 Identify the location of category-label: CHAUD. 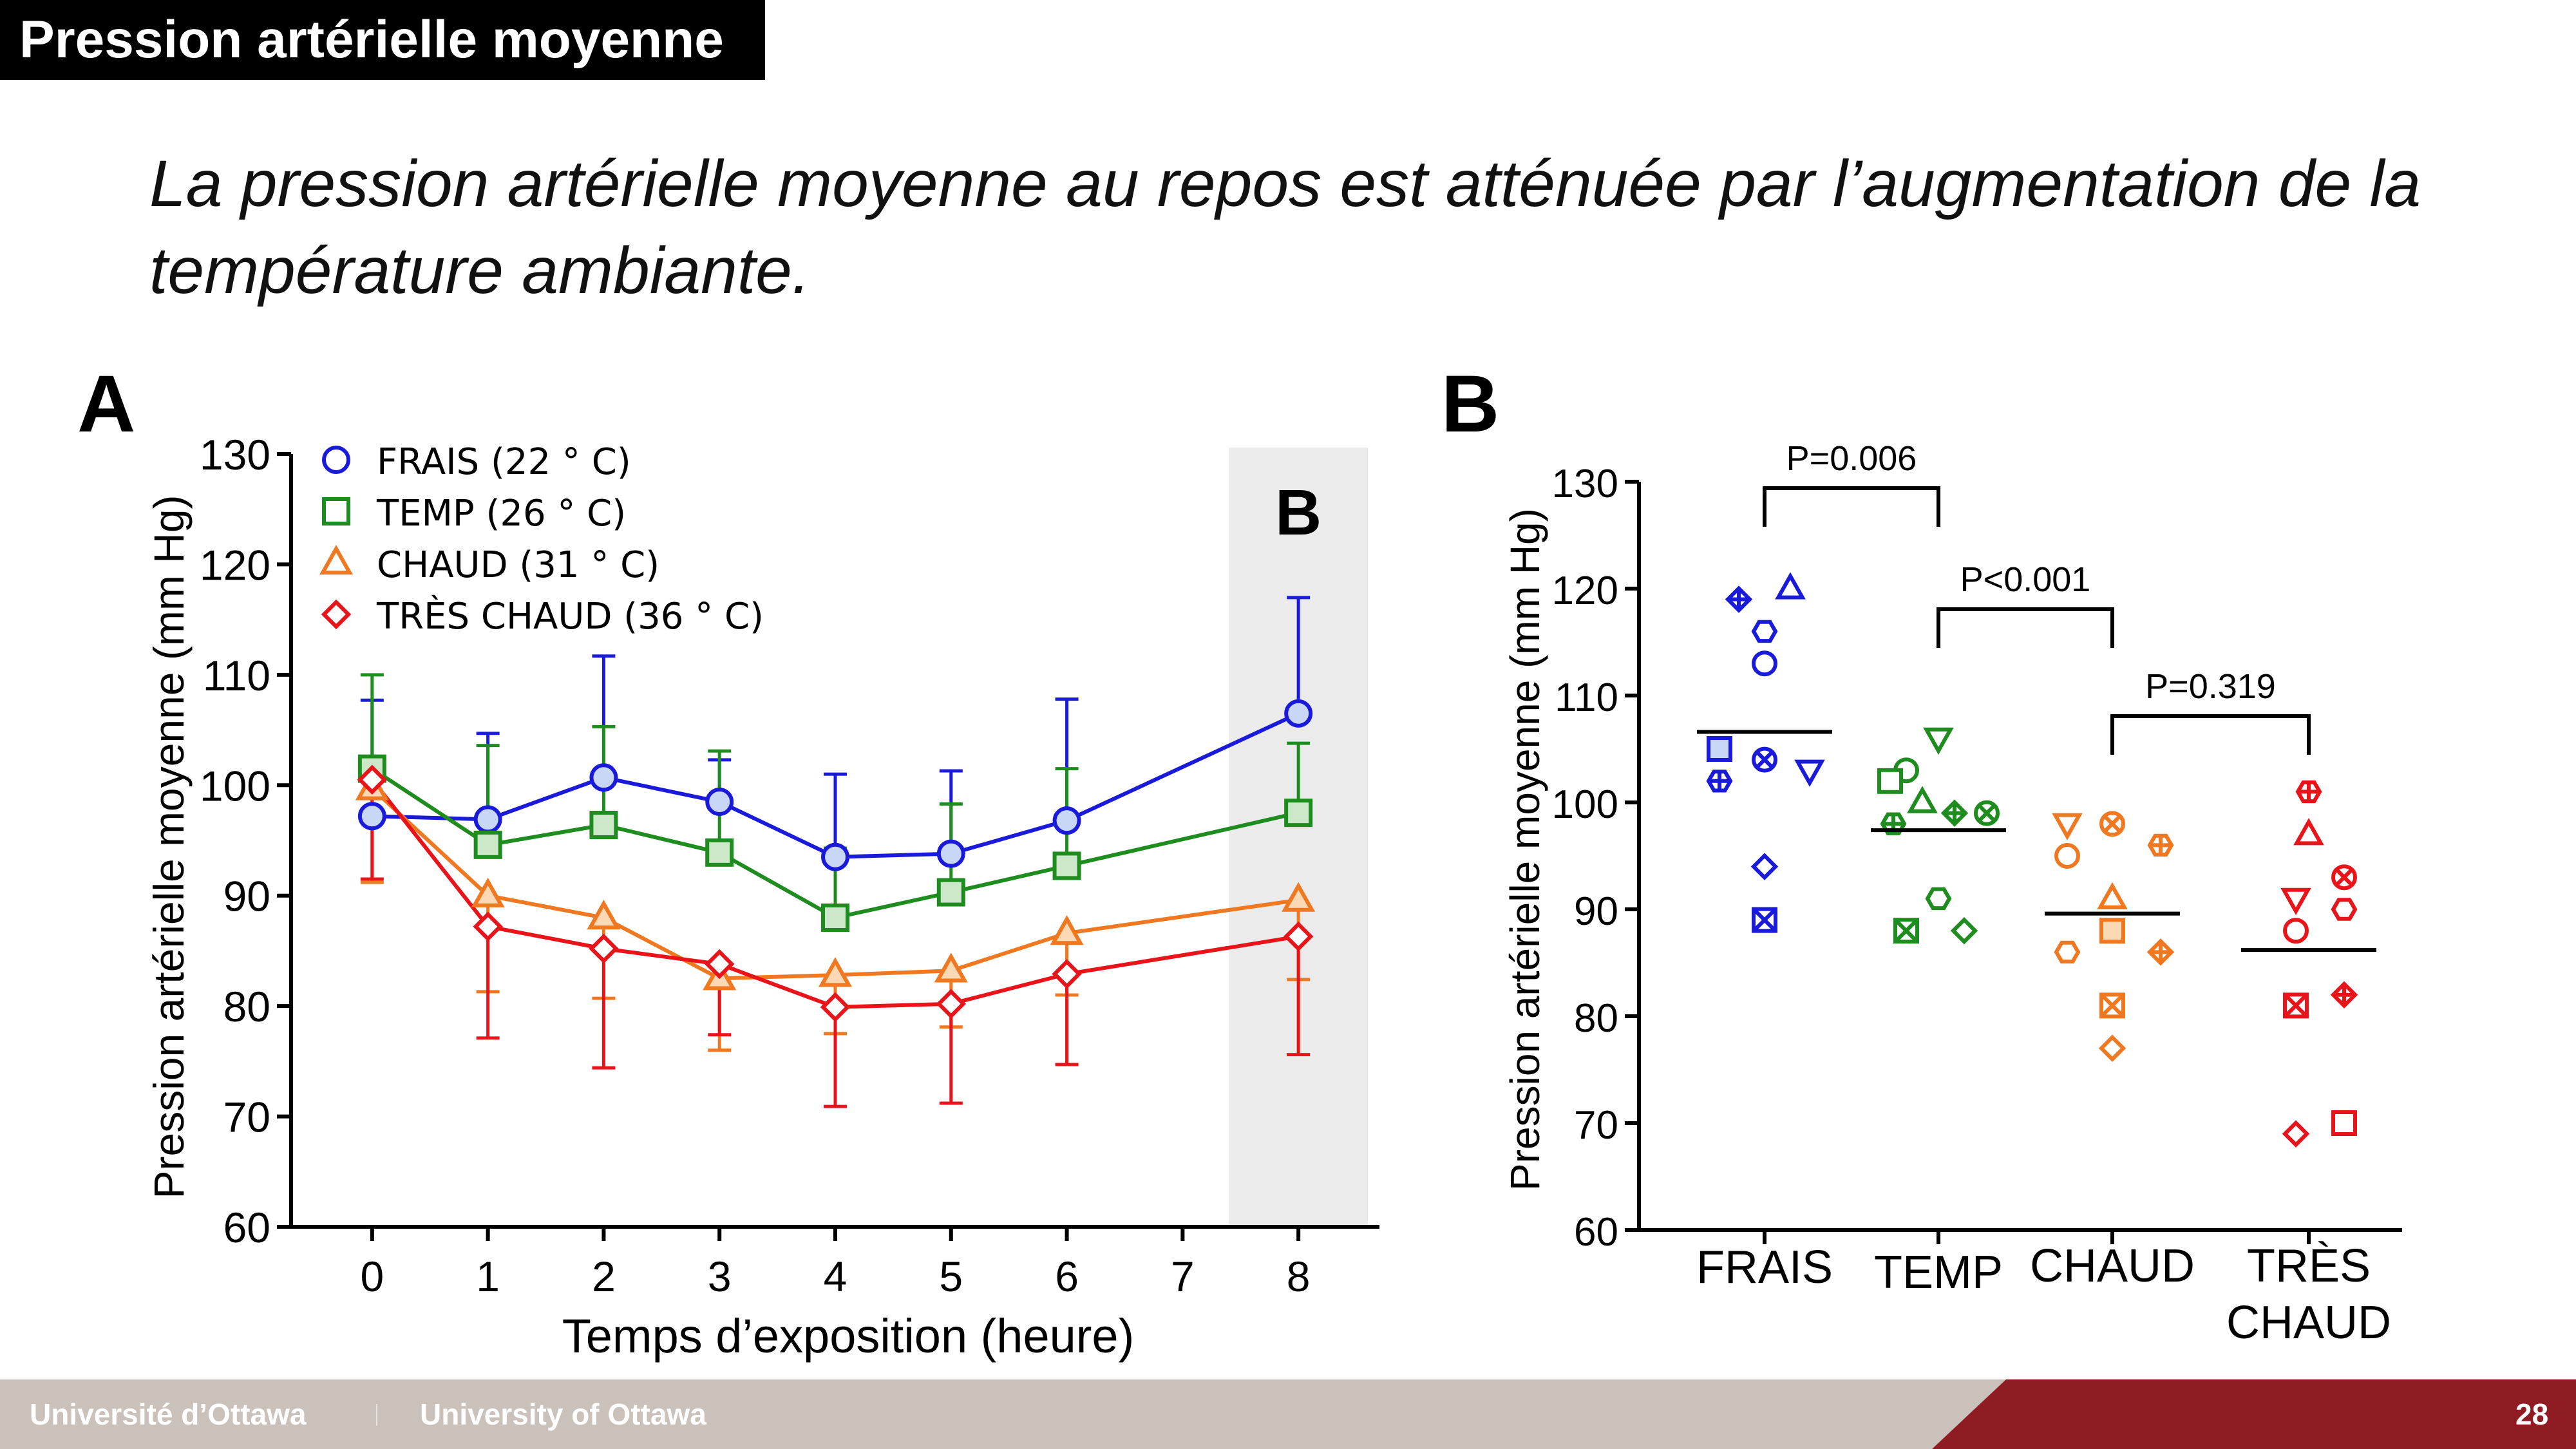
(2112, 1266).